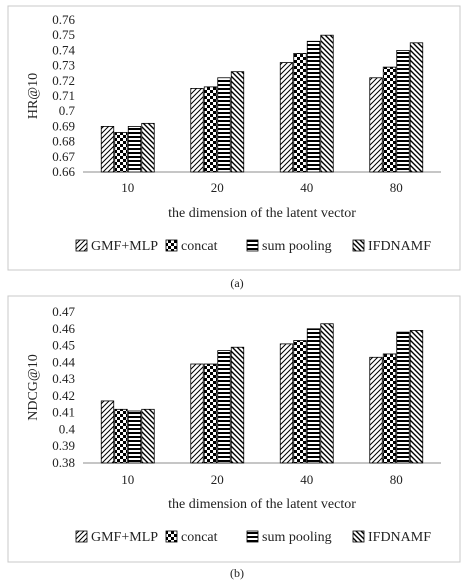  What do you see at coordinates (67, 110) in the screenshot?
I see `y-tick-label: 0.7` at bounding box center [67, 110].